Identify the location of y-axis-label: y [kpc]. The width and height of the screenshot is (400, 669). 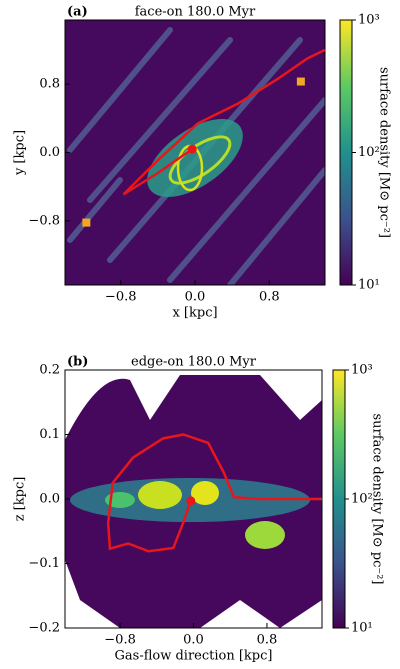
(20, 153).